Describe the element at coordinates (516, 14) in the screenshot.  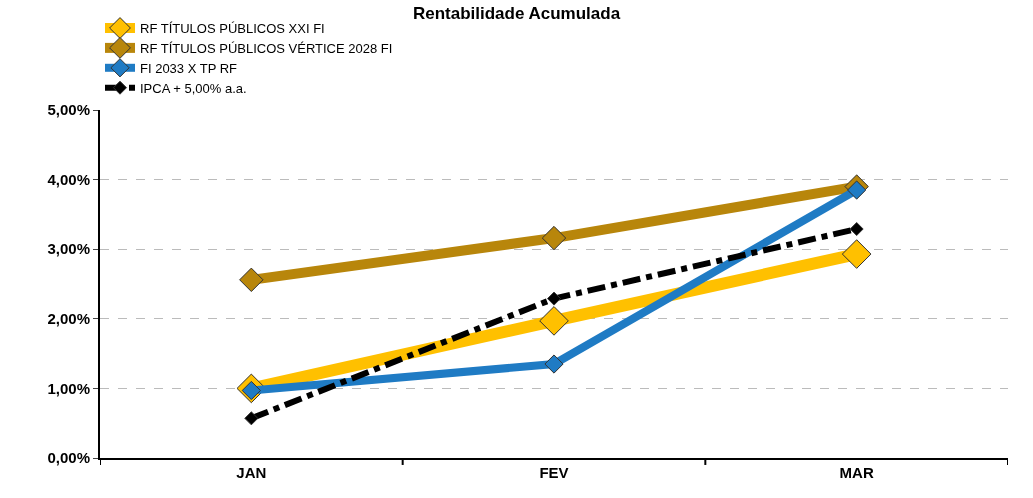
I see `chart-title: Rentabilidade Acumulada` at that location.